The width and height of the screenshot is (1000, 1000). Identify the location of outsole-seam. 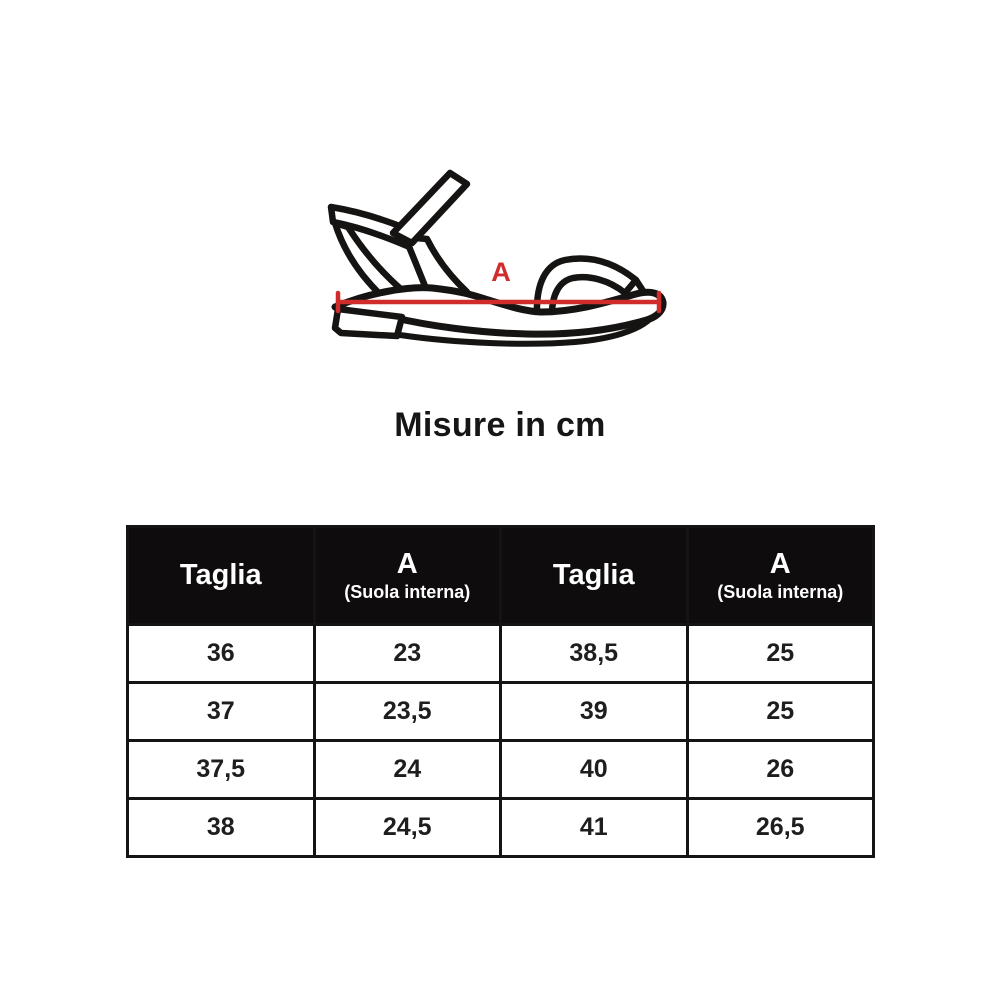
(525, 331).